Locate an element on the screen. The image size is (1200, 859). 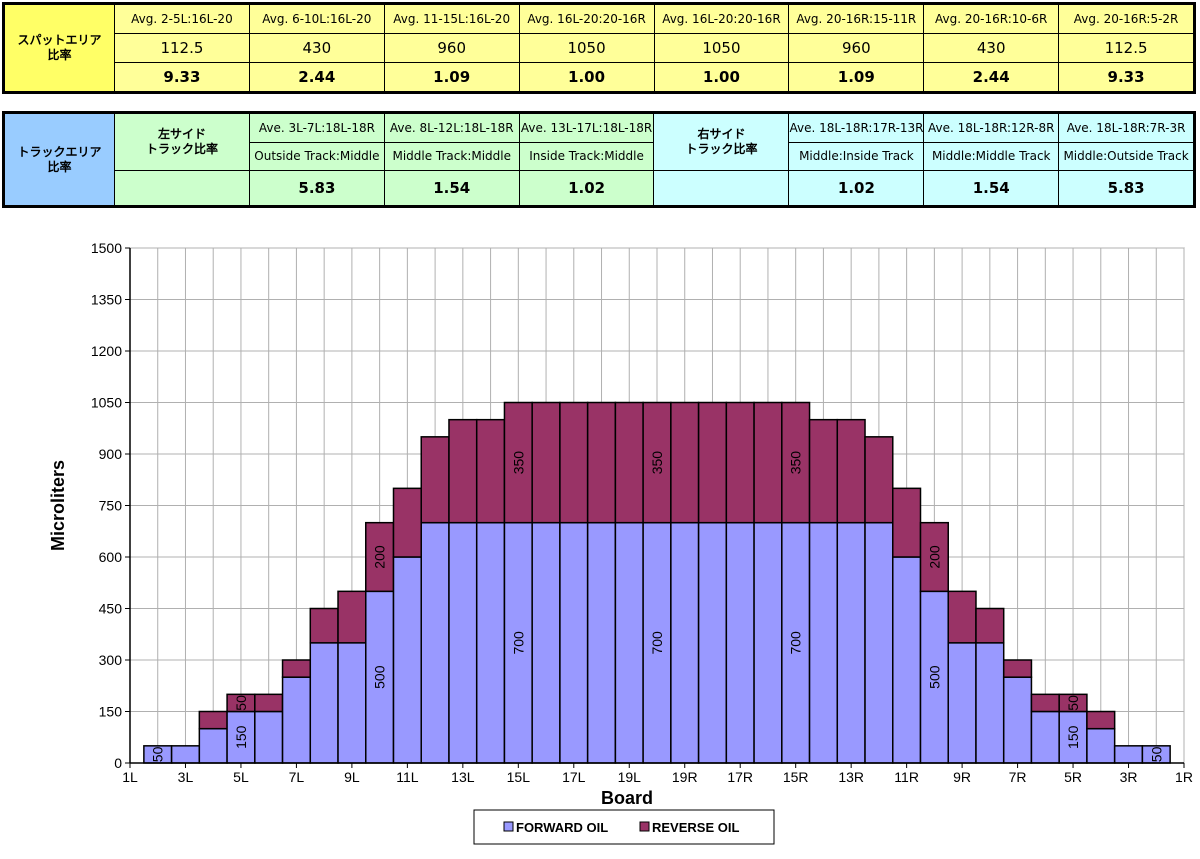
right-side-track-label-text: 右サイド トラック比率 is located at coordinates (721, 142).